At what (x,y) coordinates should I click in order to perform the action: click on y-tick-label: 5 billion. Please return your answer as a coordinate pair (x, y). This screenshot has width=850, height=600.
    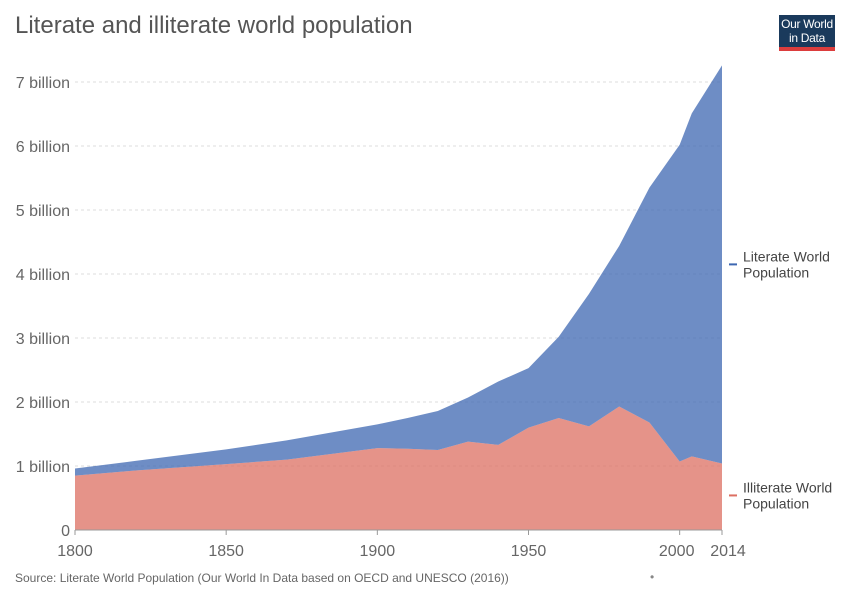
    Looking at the image, I should click on (43, 211).